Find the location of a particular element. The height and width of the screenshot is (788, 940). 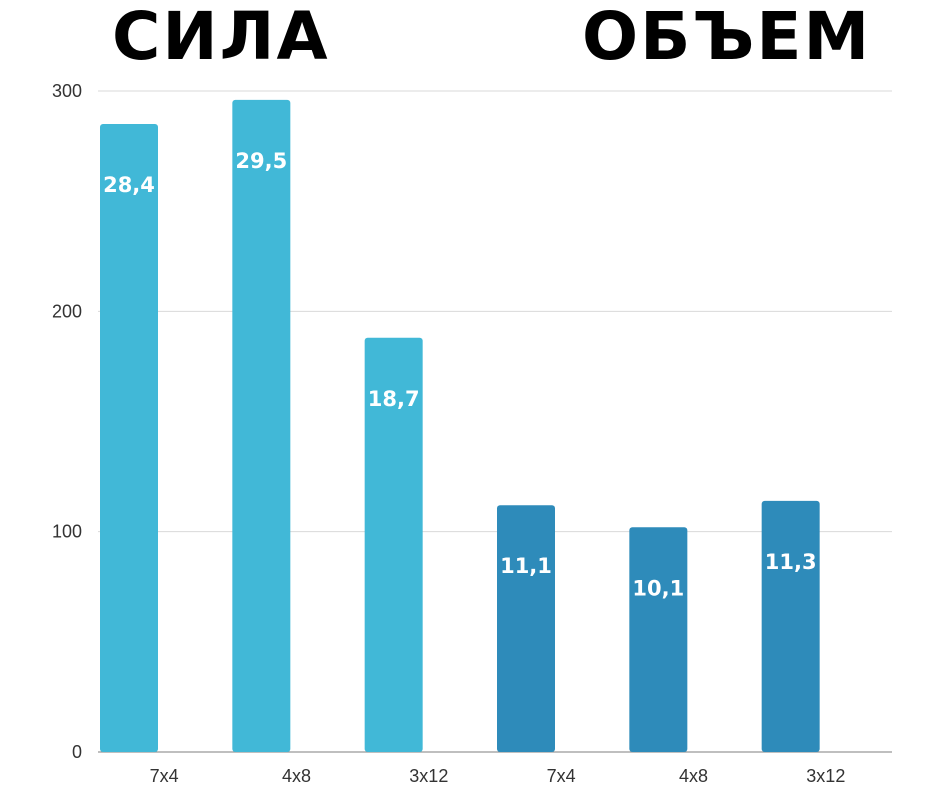

y-tick-label: 200 is located at coordinates (67, 311).